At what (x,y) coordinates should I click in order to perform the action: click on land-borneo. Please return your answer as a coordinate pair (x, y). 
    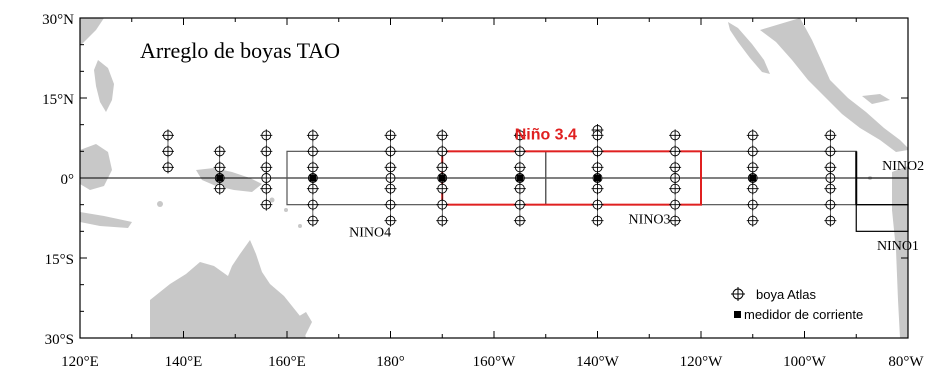
    Looking at the image, I should click on (96, 167).